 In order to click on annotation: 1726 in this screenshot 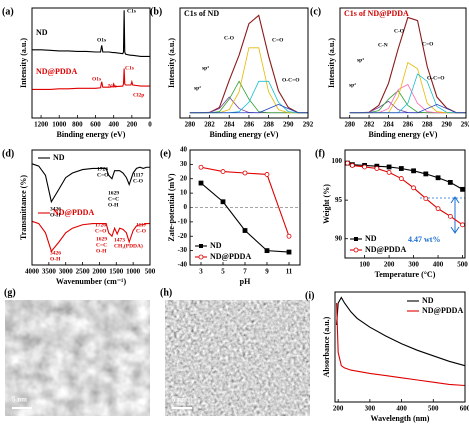, I will do `click(100, 225)`.